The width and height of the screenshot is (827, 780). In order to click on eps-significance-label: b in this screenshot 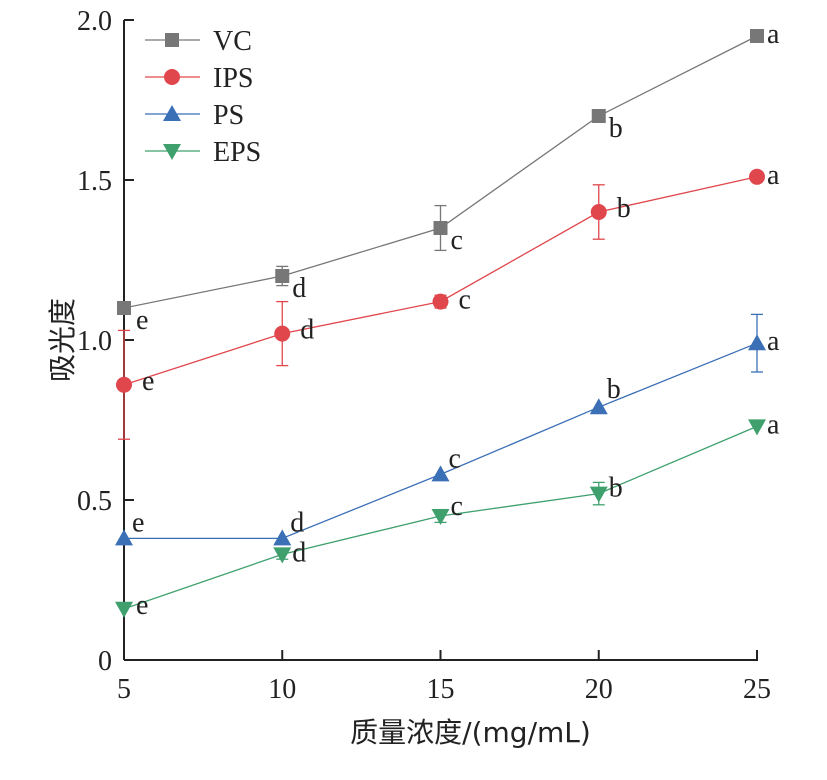, I will do `click(616, 488)`.